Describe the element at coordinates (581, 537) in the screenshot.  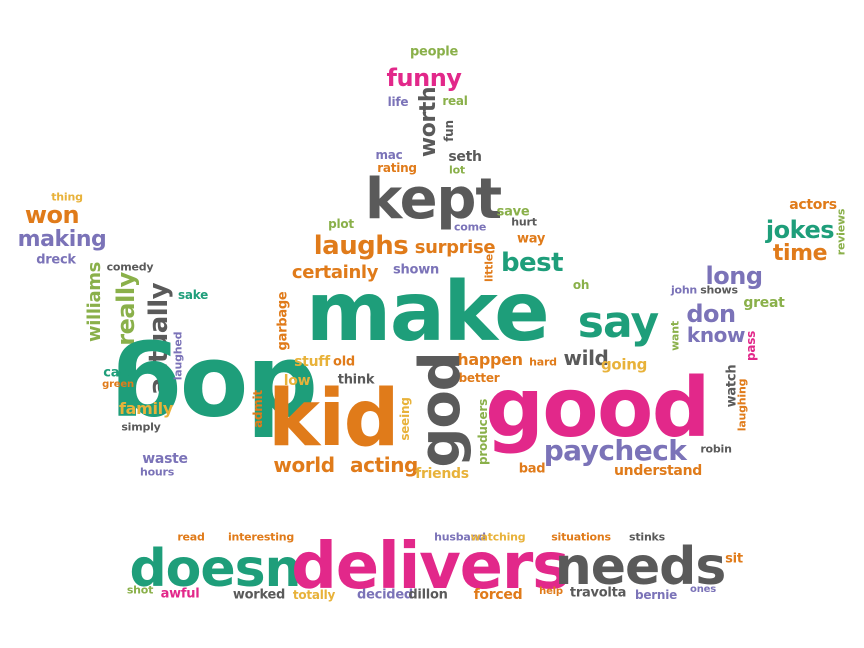
I see `word-situations: situations` at that location.